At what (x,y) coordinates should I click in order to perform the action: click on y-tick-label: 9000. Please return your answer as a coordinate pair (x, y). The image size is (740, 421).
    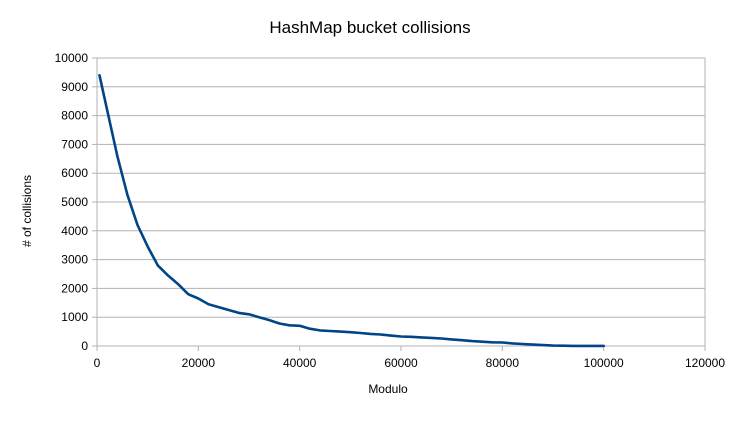
    Looking at the image, I should click on (74, 87).